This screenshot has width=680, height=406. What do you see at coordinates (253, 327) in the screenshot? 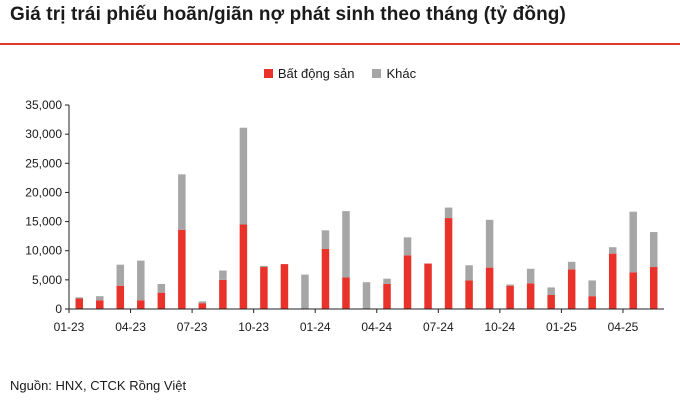
I see `x-tick-label: 10-23` at bounding box center [253, 327].